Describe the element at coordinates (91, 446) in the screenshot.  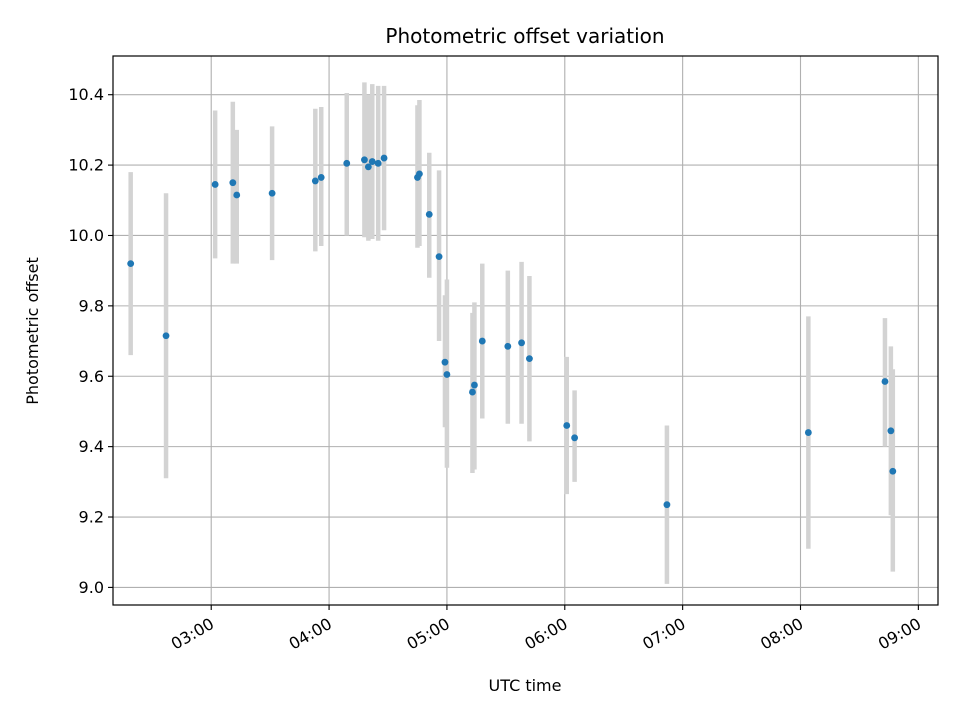
I see `y-tick-label: 9.4` at that location.